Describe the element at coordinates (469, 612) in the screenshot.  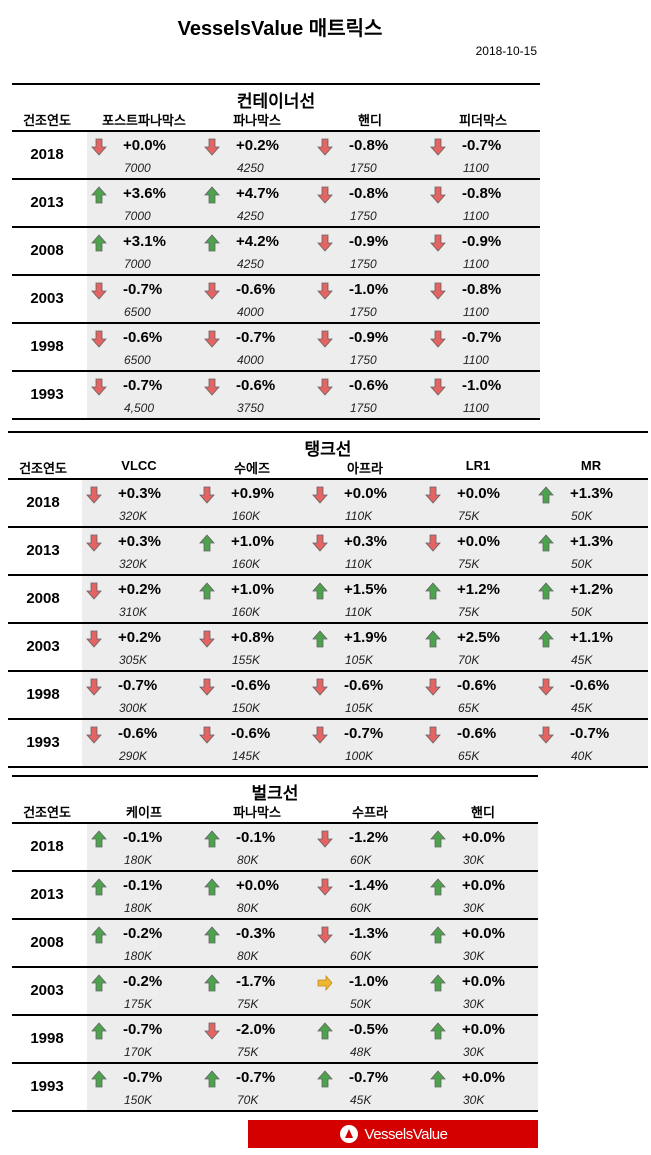
I see `size-label: 75K` at that location.